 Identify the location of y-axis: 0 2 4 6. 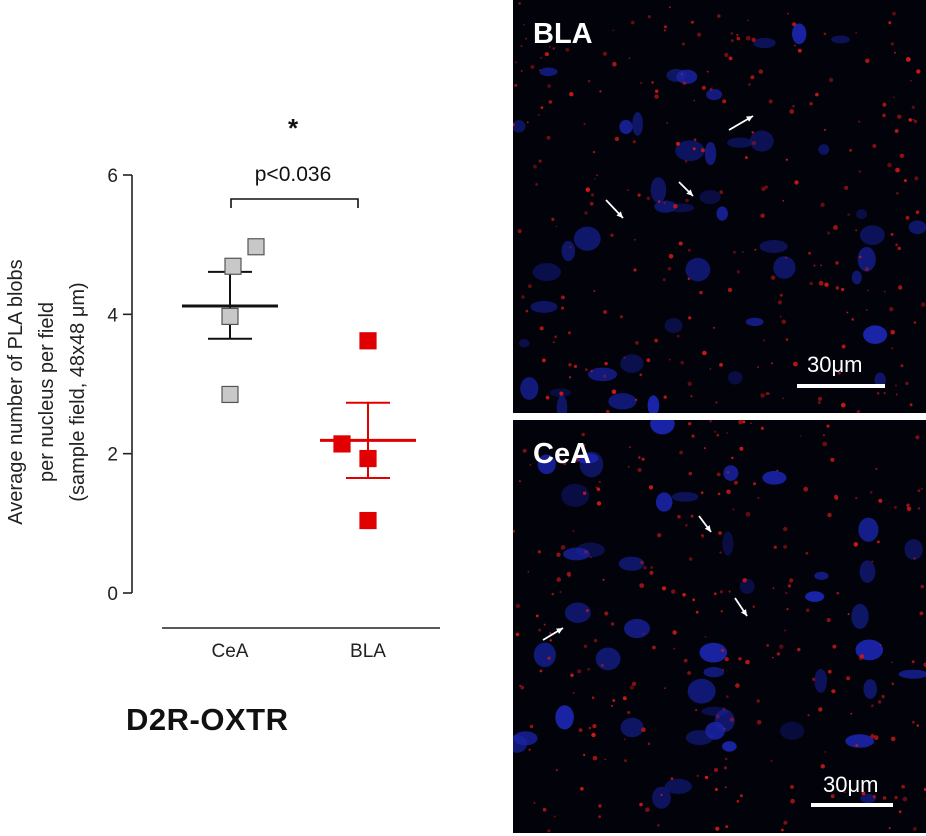
(120, 385).